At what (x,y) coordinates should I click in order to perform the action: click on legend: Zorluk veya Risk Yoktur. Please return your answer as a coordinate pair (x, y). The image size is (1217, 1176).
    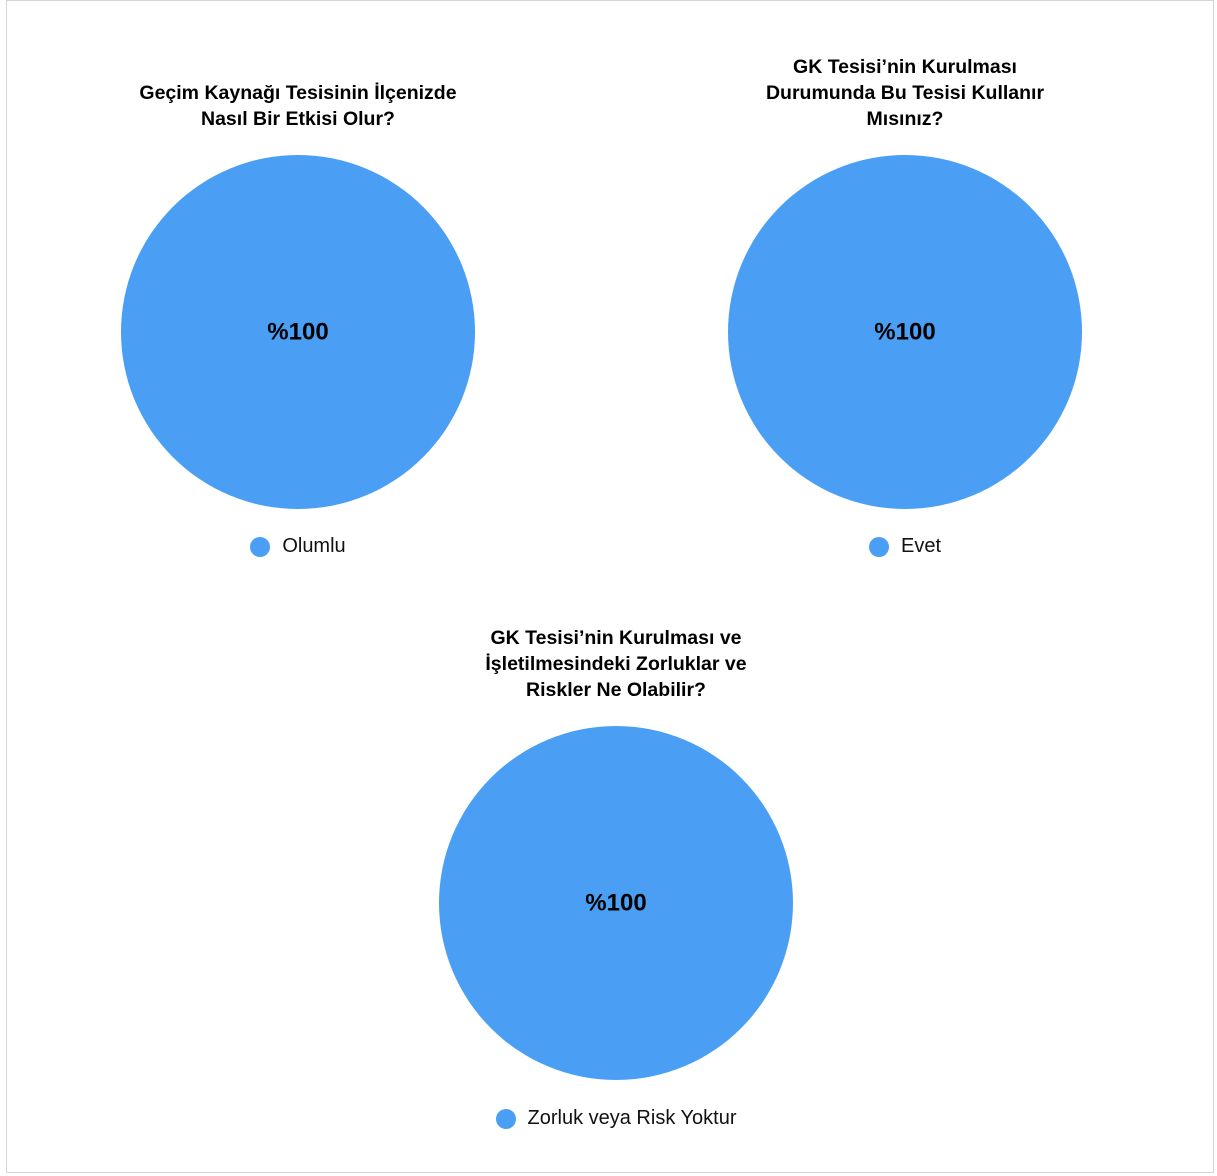
    Looking at the image, I should click on (616, 1118).